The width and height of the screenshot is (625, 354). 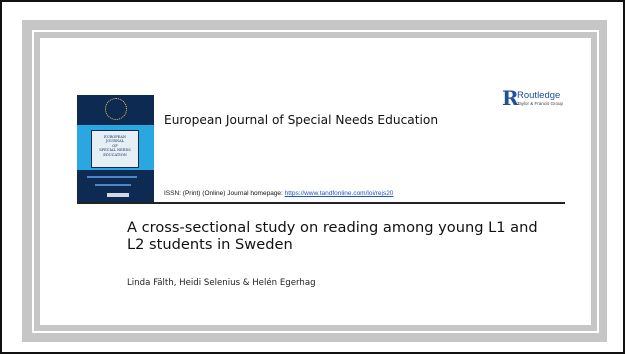 What do you see at coordinates (510, 98) in the screenshot?
I see `routledge-mark-icon: R` at bounding box center [510, 98].